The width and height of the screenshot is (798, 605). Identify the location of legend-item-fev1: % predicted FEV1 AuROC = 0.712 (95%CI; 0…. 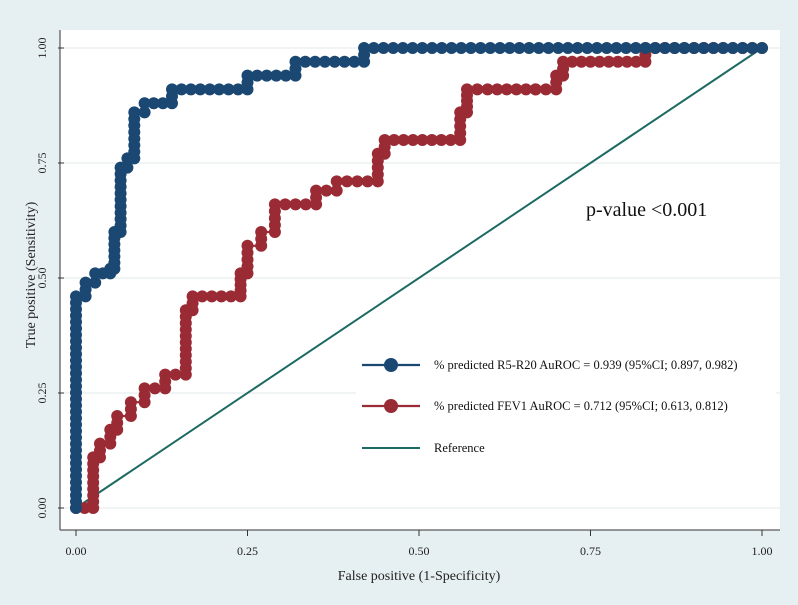
(545, 406).